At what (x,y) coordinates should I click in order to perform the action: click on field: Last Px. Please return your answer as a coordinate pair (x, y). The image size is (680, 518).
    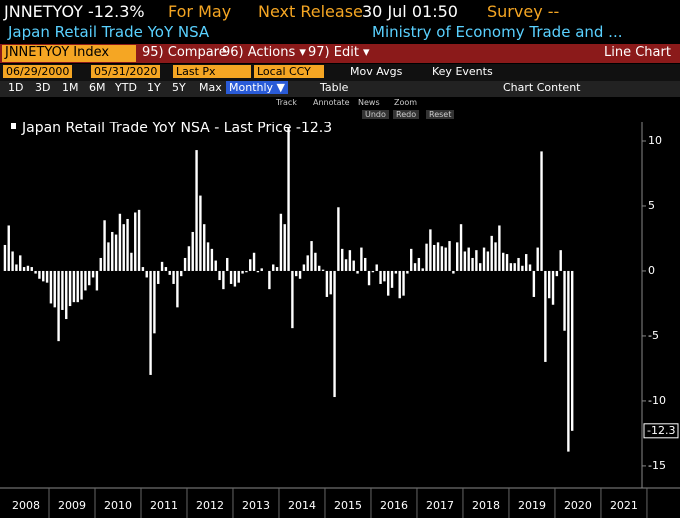
    Looking at the image, I should click on (212, 71).